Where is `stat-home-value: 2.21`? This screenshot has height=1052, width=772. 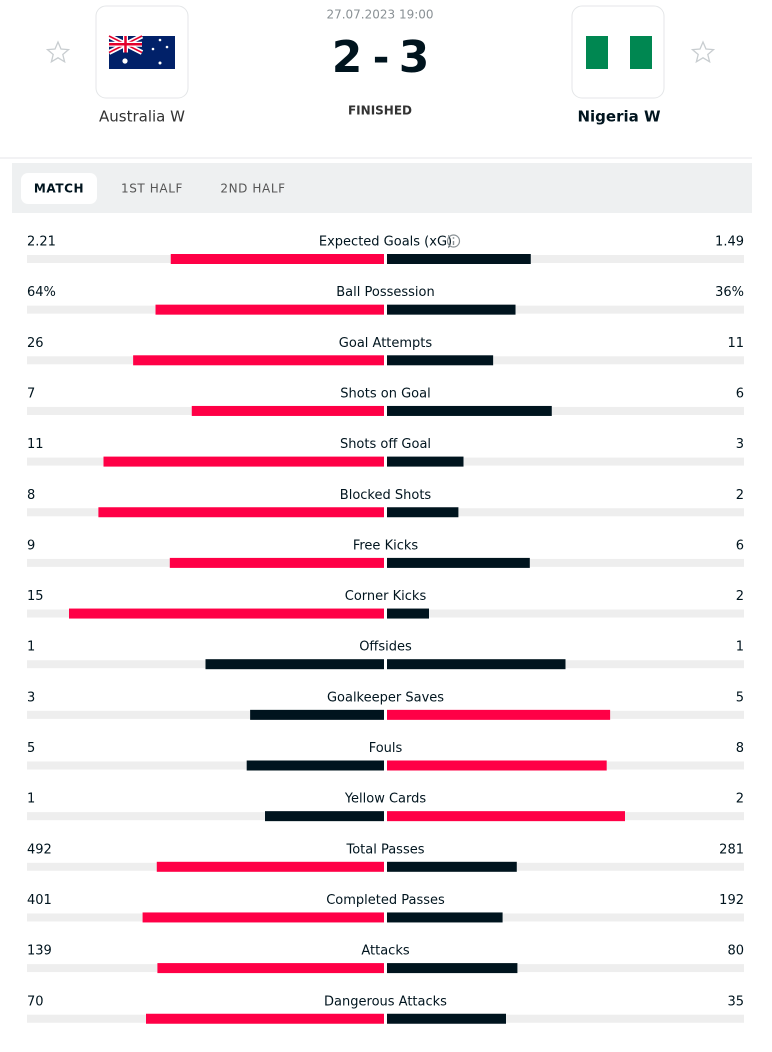
stat-home-value: 2.21 is located at coordinates (41, 242).